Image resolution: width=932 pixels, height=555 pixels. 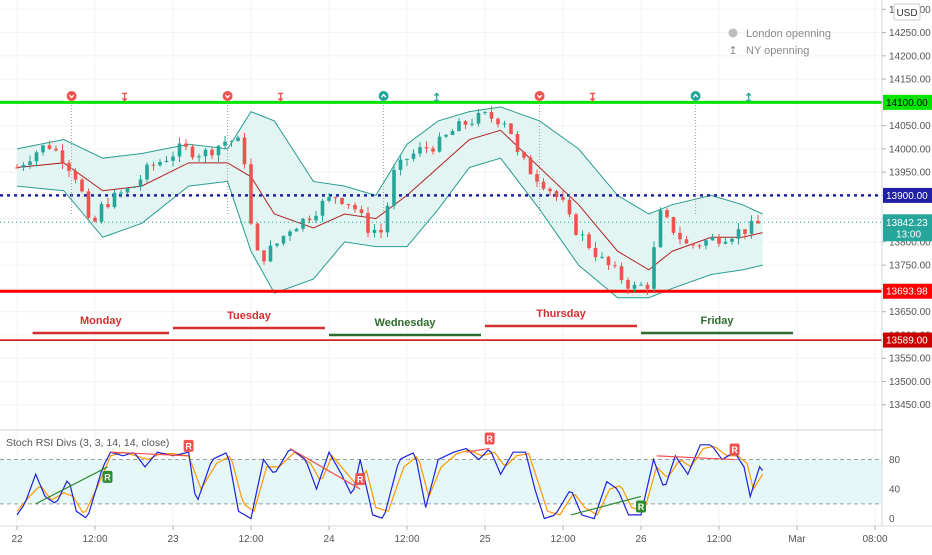 What do you see at coordinates (910, 126) in the screenshot?
I see `price-tick-label: 14050.00` at bounding box center [910, 126].